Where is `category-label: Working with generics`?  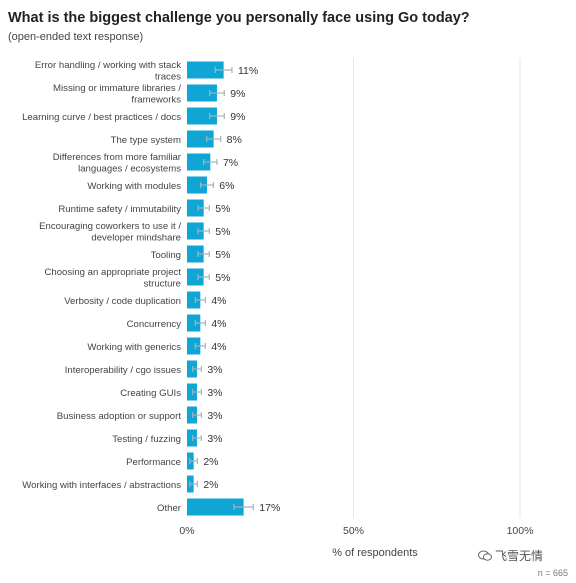
category-label: Working with generics is located at coordinates (134, 347).